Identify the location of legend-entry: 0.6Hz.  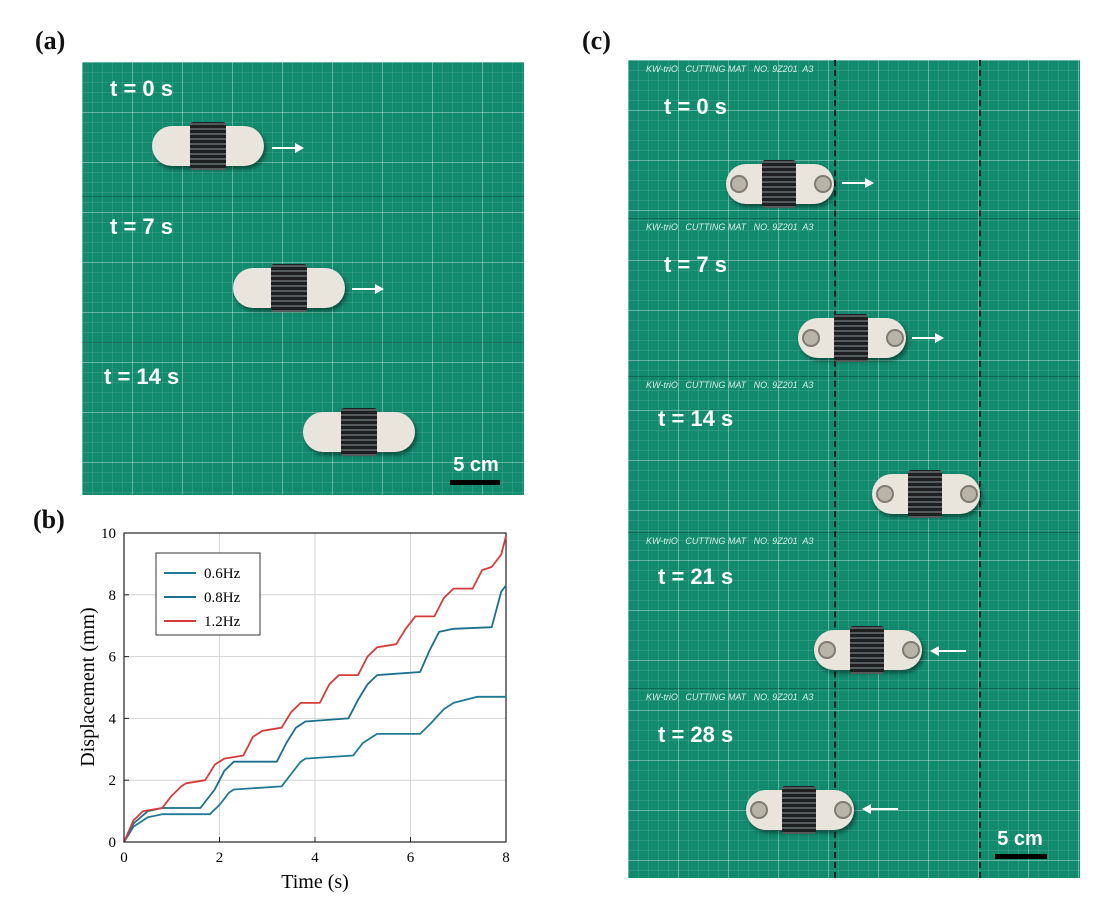
(222, 574).